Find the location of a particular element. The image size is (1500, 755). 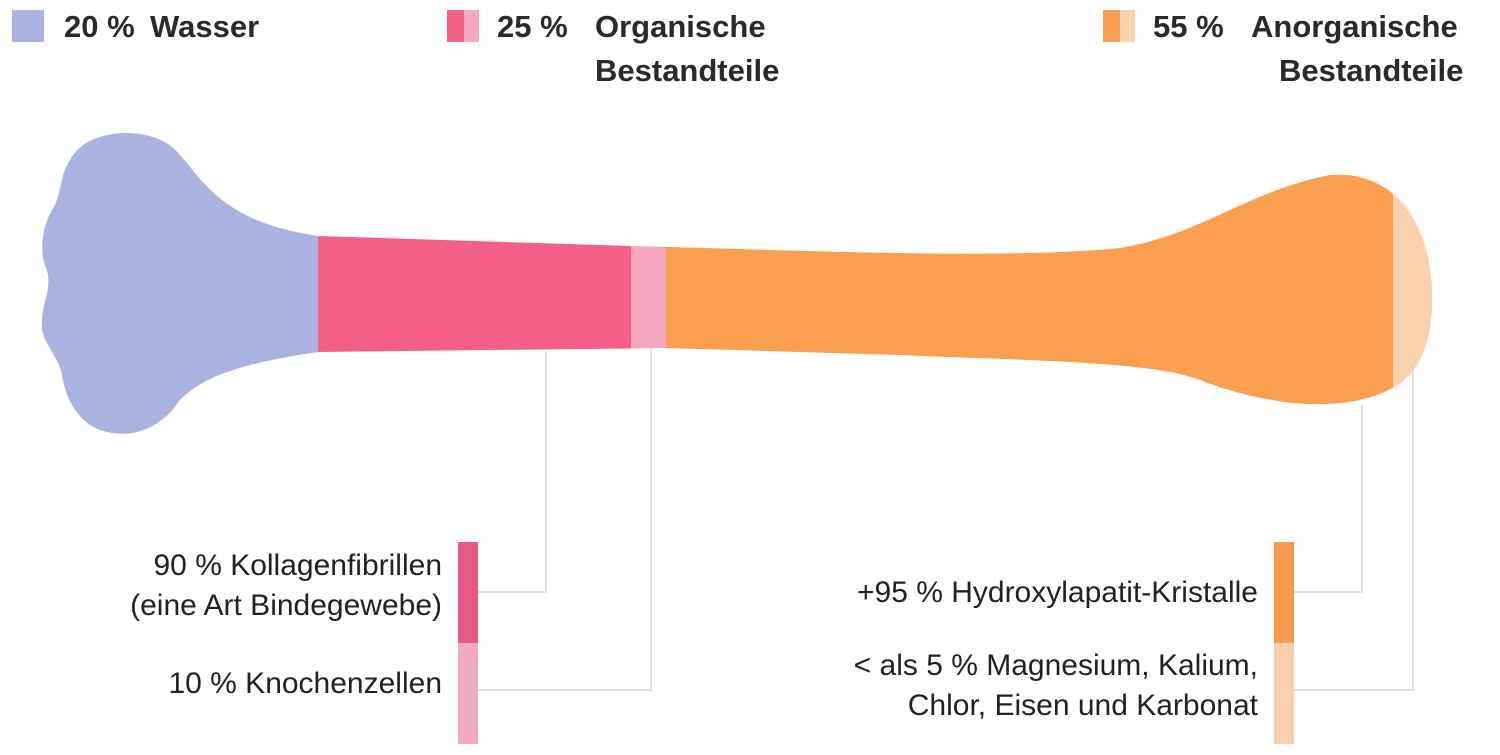

cells-region is located at coordinates (648, 283).